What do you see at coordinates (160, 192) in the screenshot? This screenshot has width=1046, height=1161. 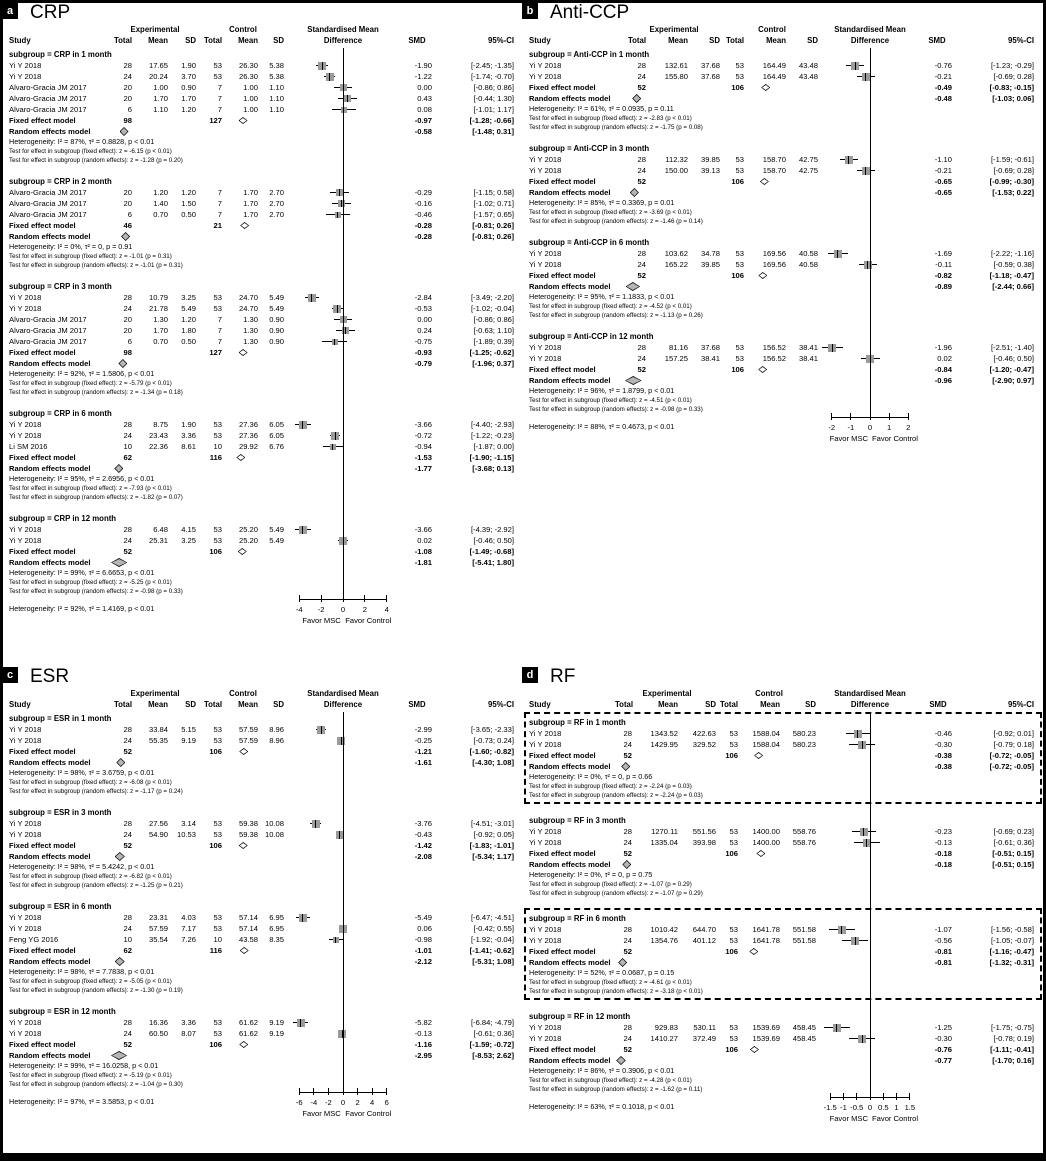 I see `experimental-mean: 1.20` at bounding box center [160, 192].